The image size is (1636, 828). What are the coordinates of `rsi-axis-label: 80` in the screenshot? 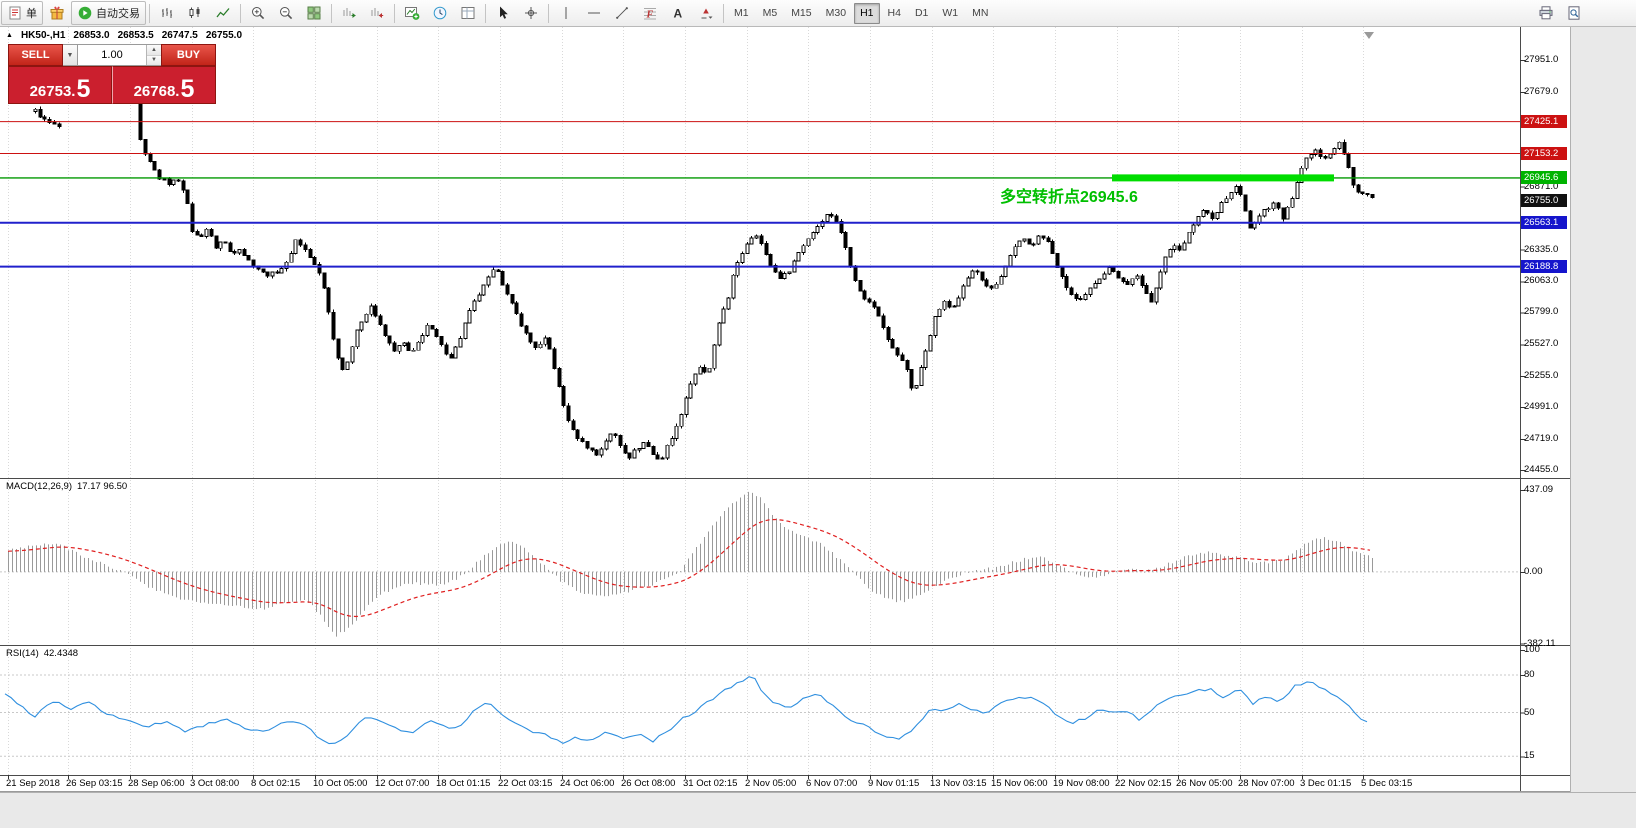 It's located at (1529, 674).